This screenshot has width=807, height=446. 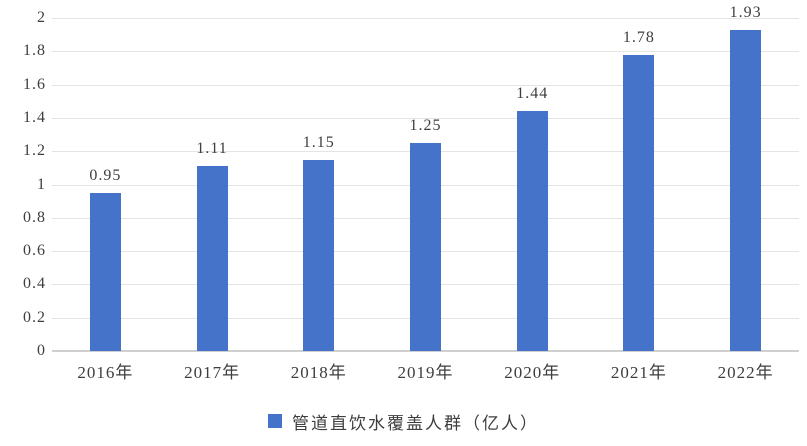 I want to click on y-tick-label: 0, so click(x=41, y=350).